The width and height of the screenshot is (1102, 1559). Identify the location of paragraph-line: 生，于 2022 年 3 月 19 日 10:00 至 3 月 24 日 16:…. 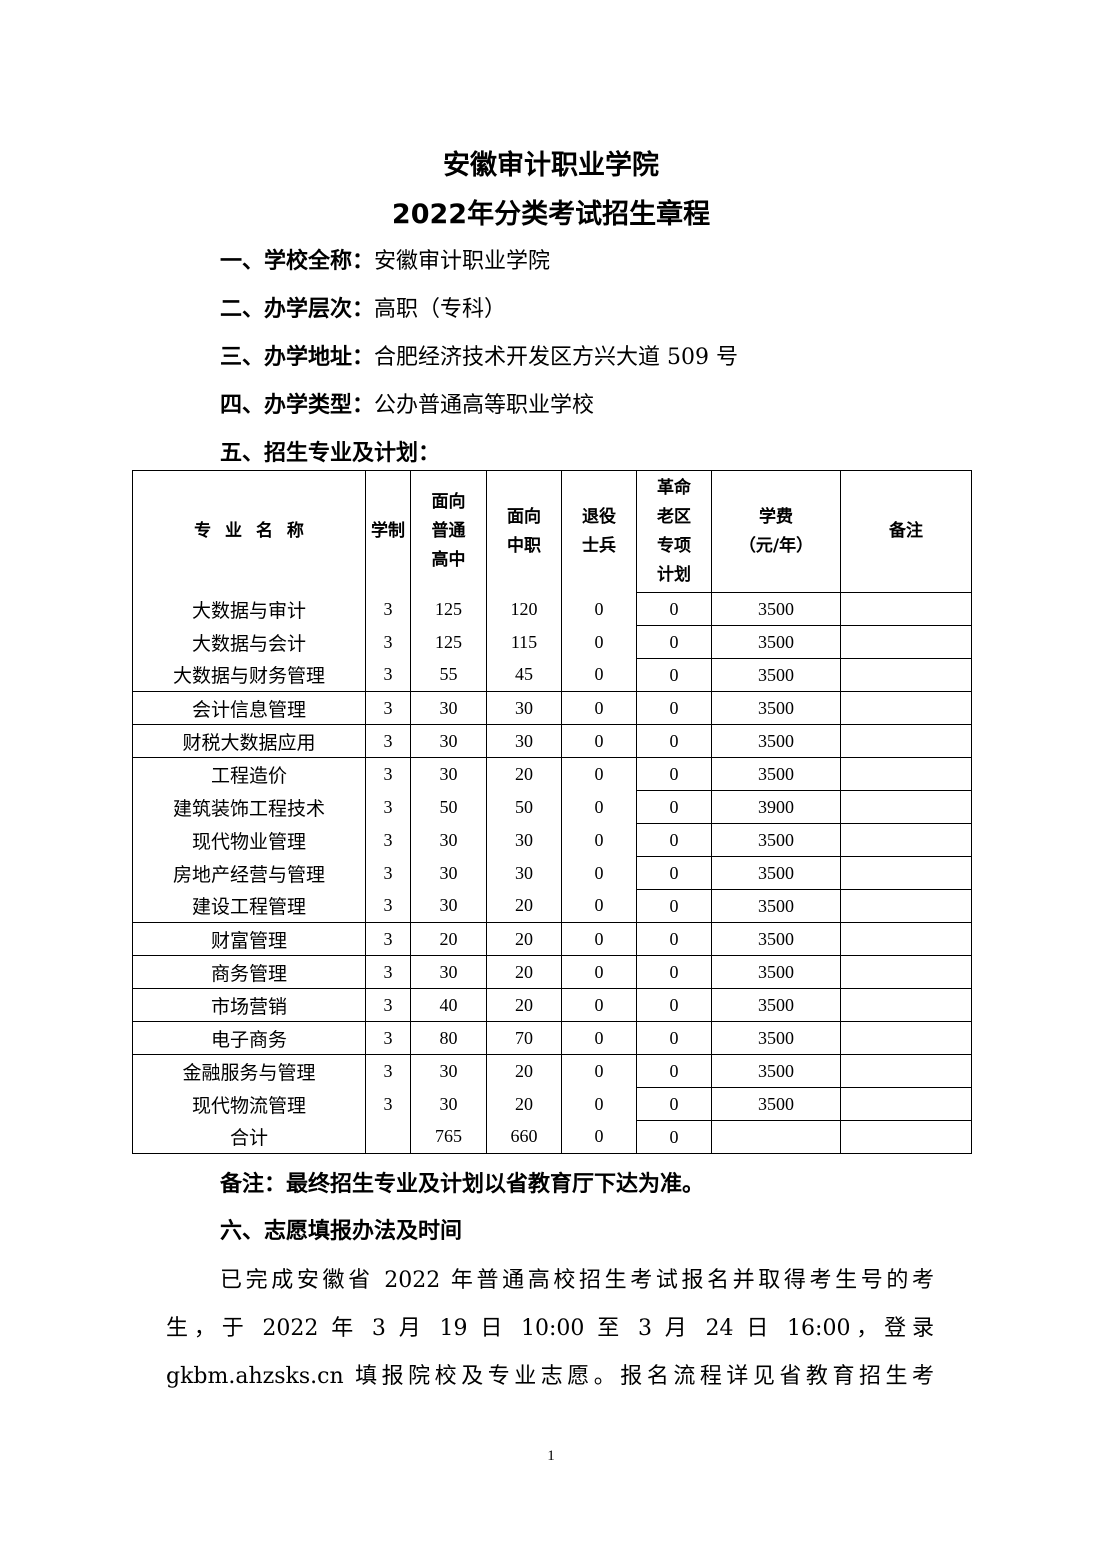
(550, 1328).